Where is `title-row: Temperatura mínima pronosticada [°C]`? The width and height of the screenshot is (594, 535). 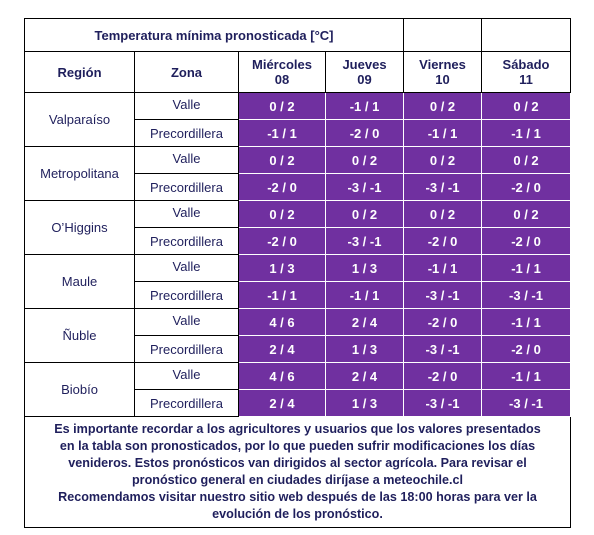
title-row: Temperatura mínima pronosticada [°C] is located at coordinates (297, 35).